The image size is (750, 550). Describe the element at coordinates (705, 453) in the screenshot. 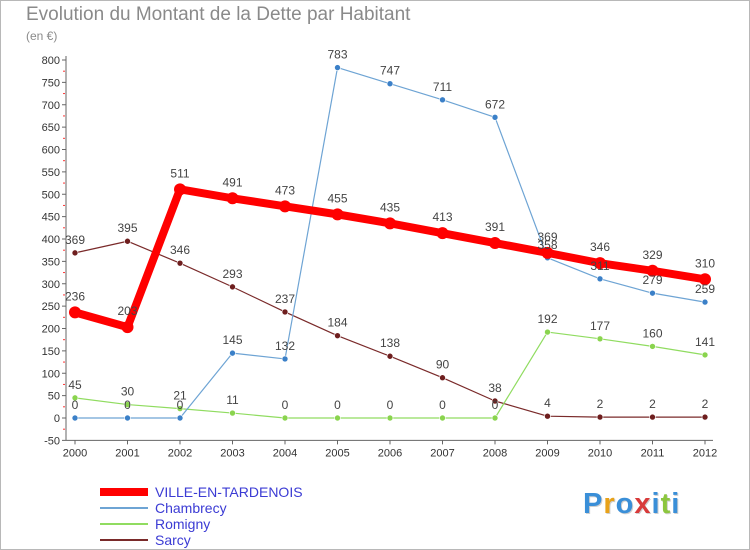

I see `x-tick-label: 2012` at that location.